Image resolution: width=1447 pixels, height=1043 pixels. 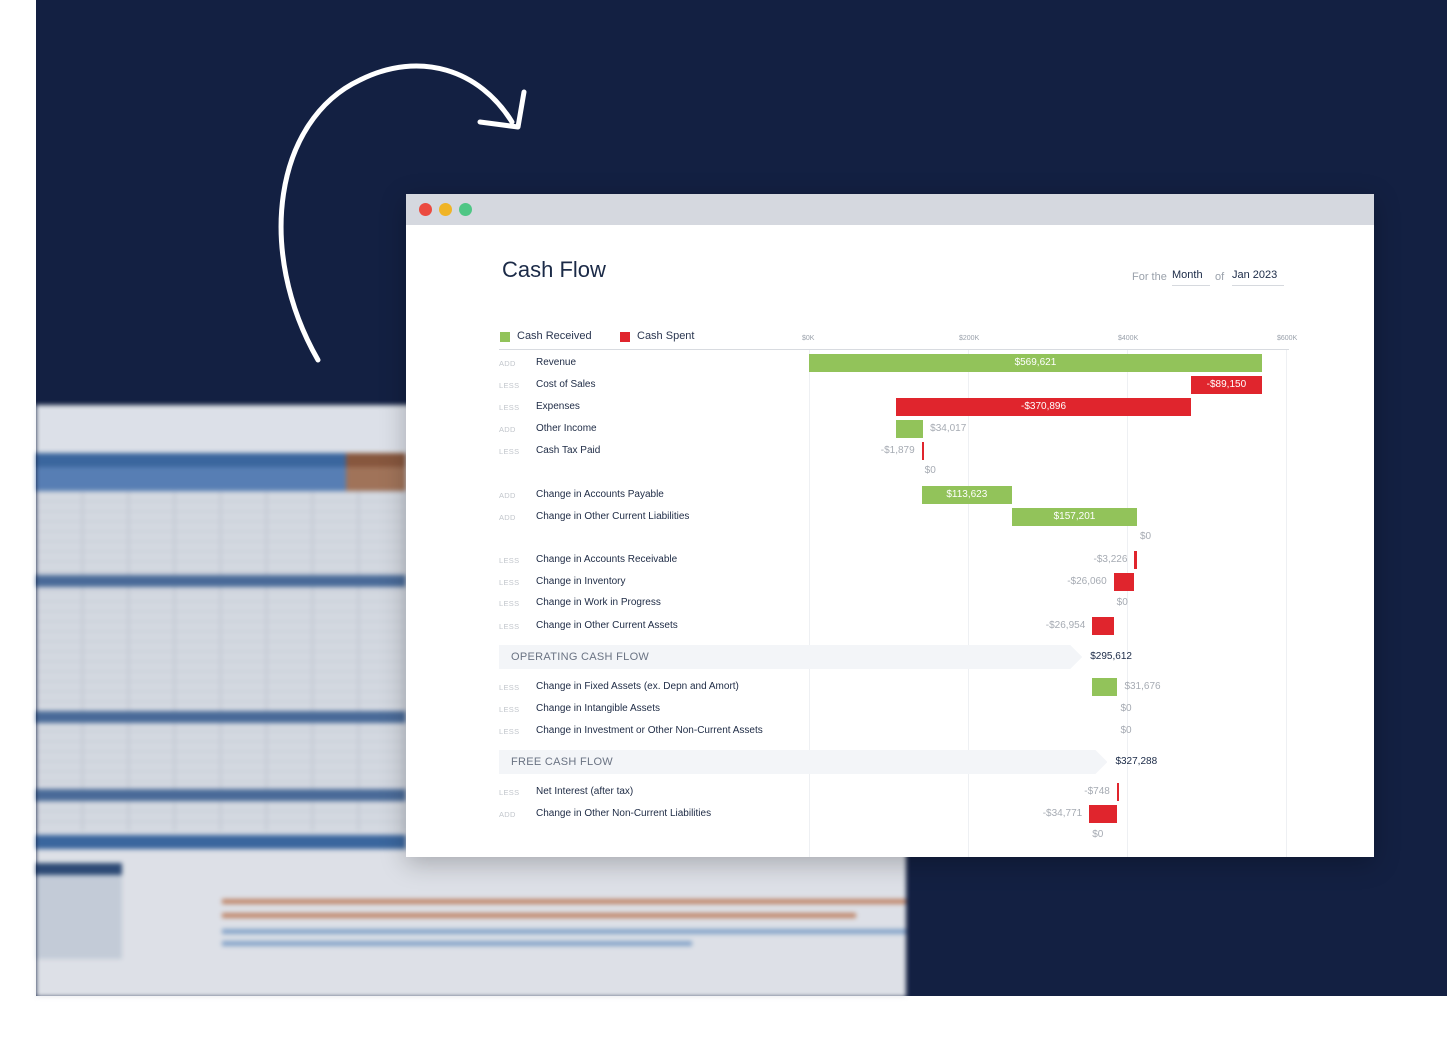 What do you see at coordinates (581, 581) in the screenshot?
I see `row-label: Change in Inventory` at bounding box center [581, 581].